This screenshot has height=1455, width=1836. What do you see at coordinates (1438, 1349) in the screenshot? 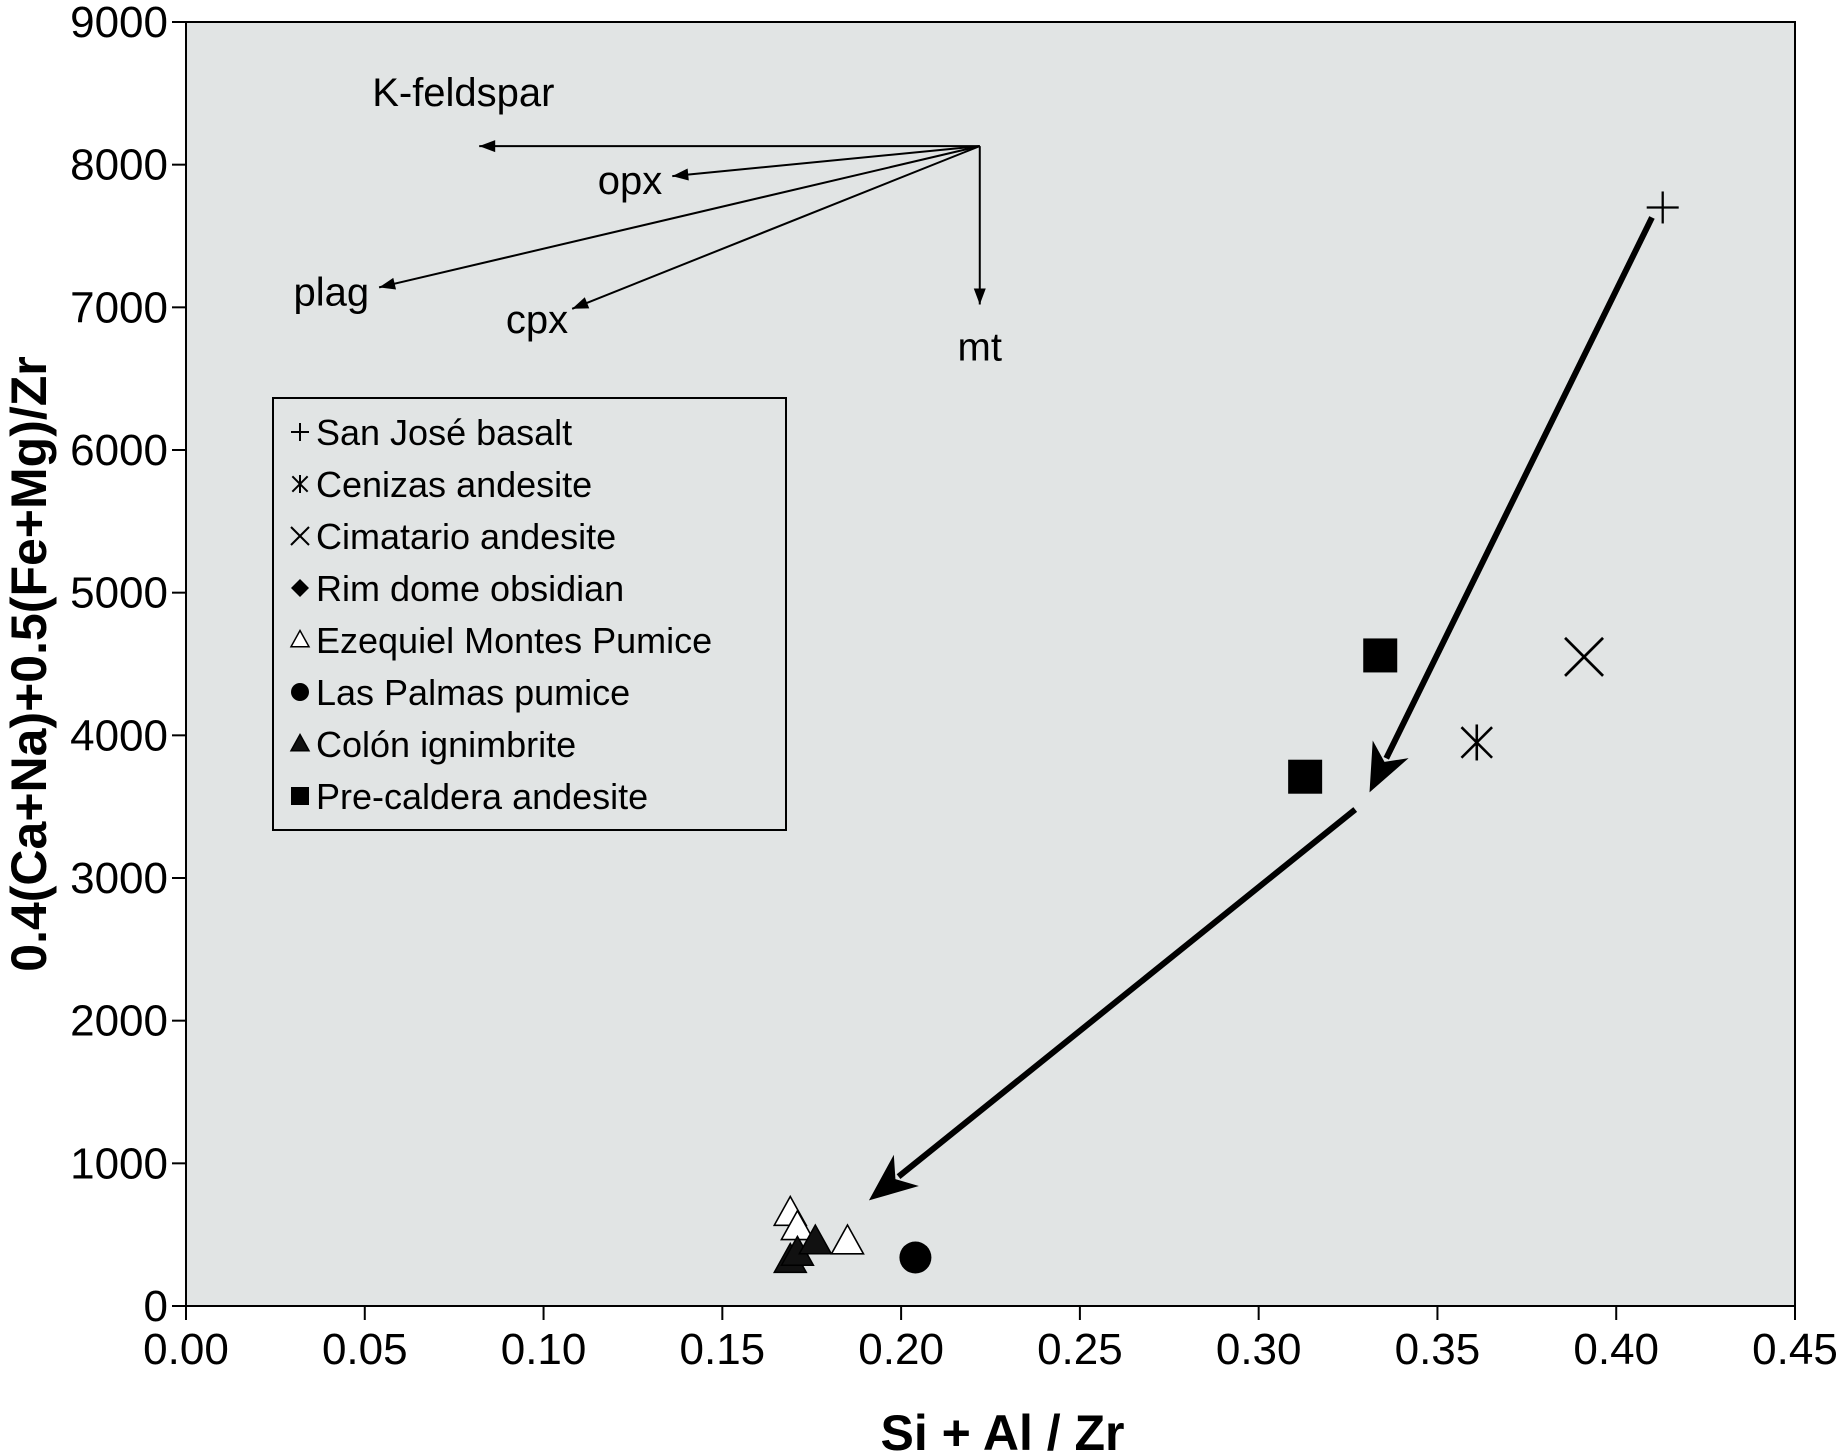
I see `x-tick-label: 0.35` at bounding box center [1438, 1349].